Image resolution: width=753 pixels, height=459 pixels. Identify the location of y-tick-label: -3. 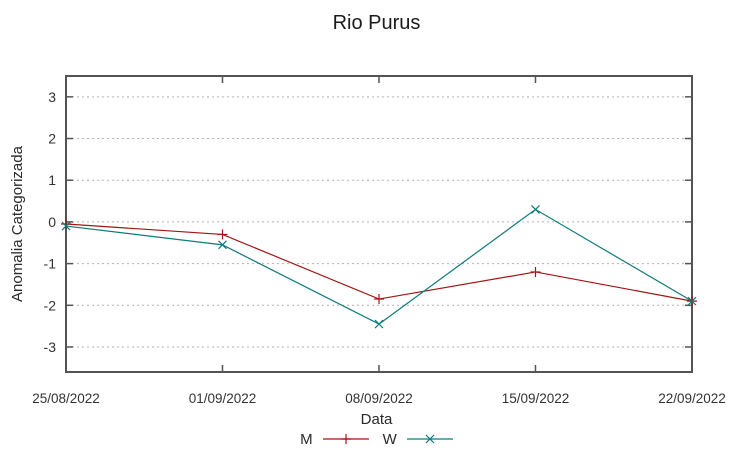
(50, 347).